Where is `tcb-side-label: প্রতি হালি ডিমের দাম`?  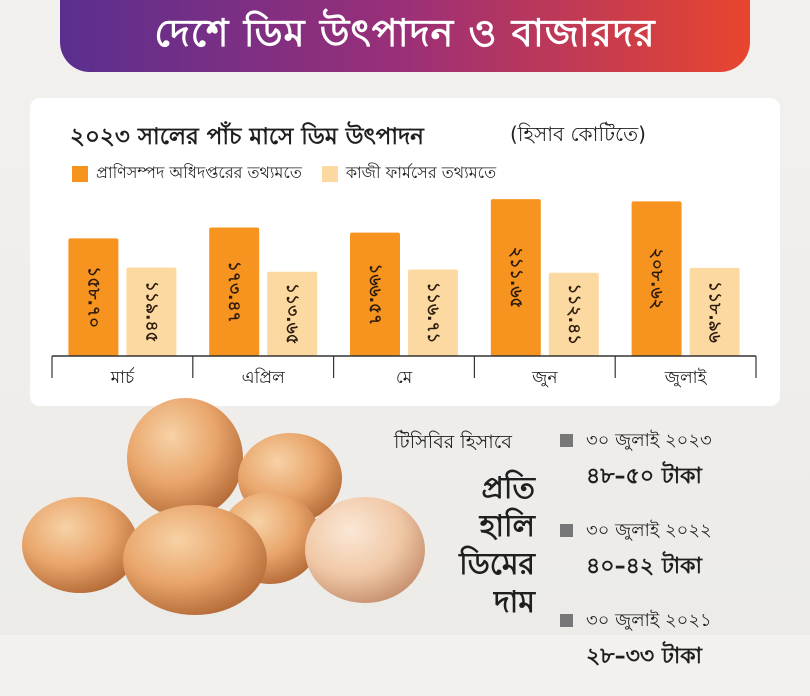 tcb-side-label: প্রতি হালি ডিমের দাম is located at coordinates (490, 546).